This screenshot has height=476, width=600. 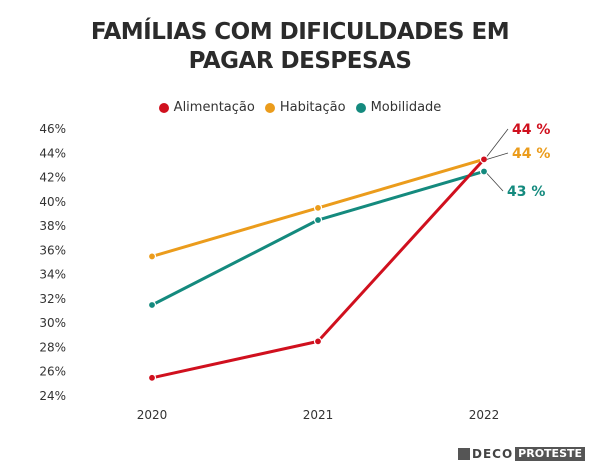 What do you see at coordinates (52, 323) in the screenshot?
I see `y-tick-label: 30%` at bounding box center [52, 323].